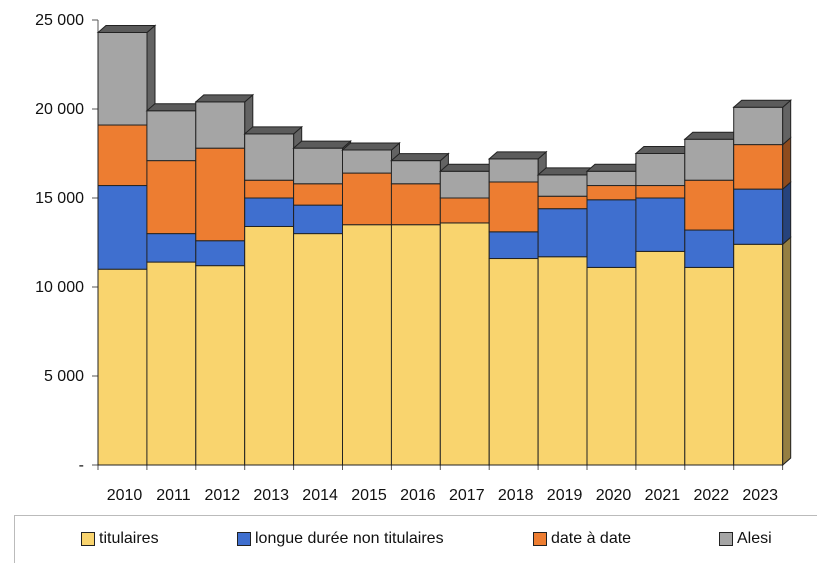  I want to click on bar-top-2013, so click(273, 130).